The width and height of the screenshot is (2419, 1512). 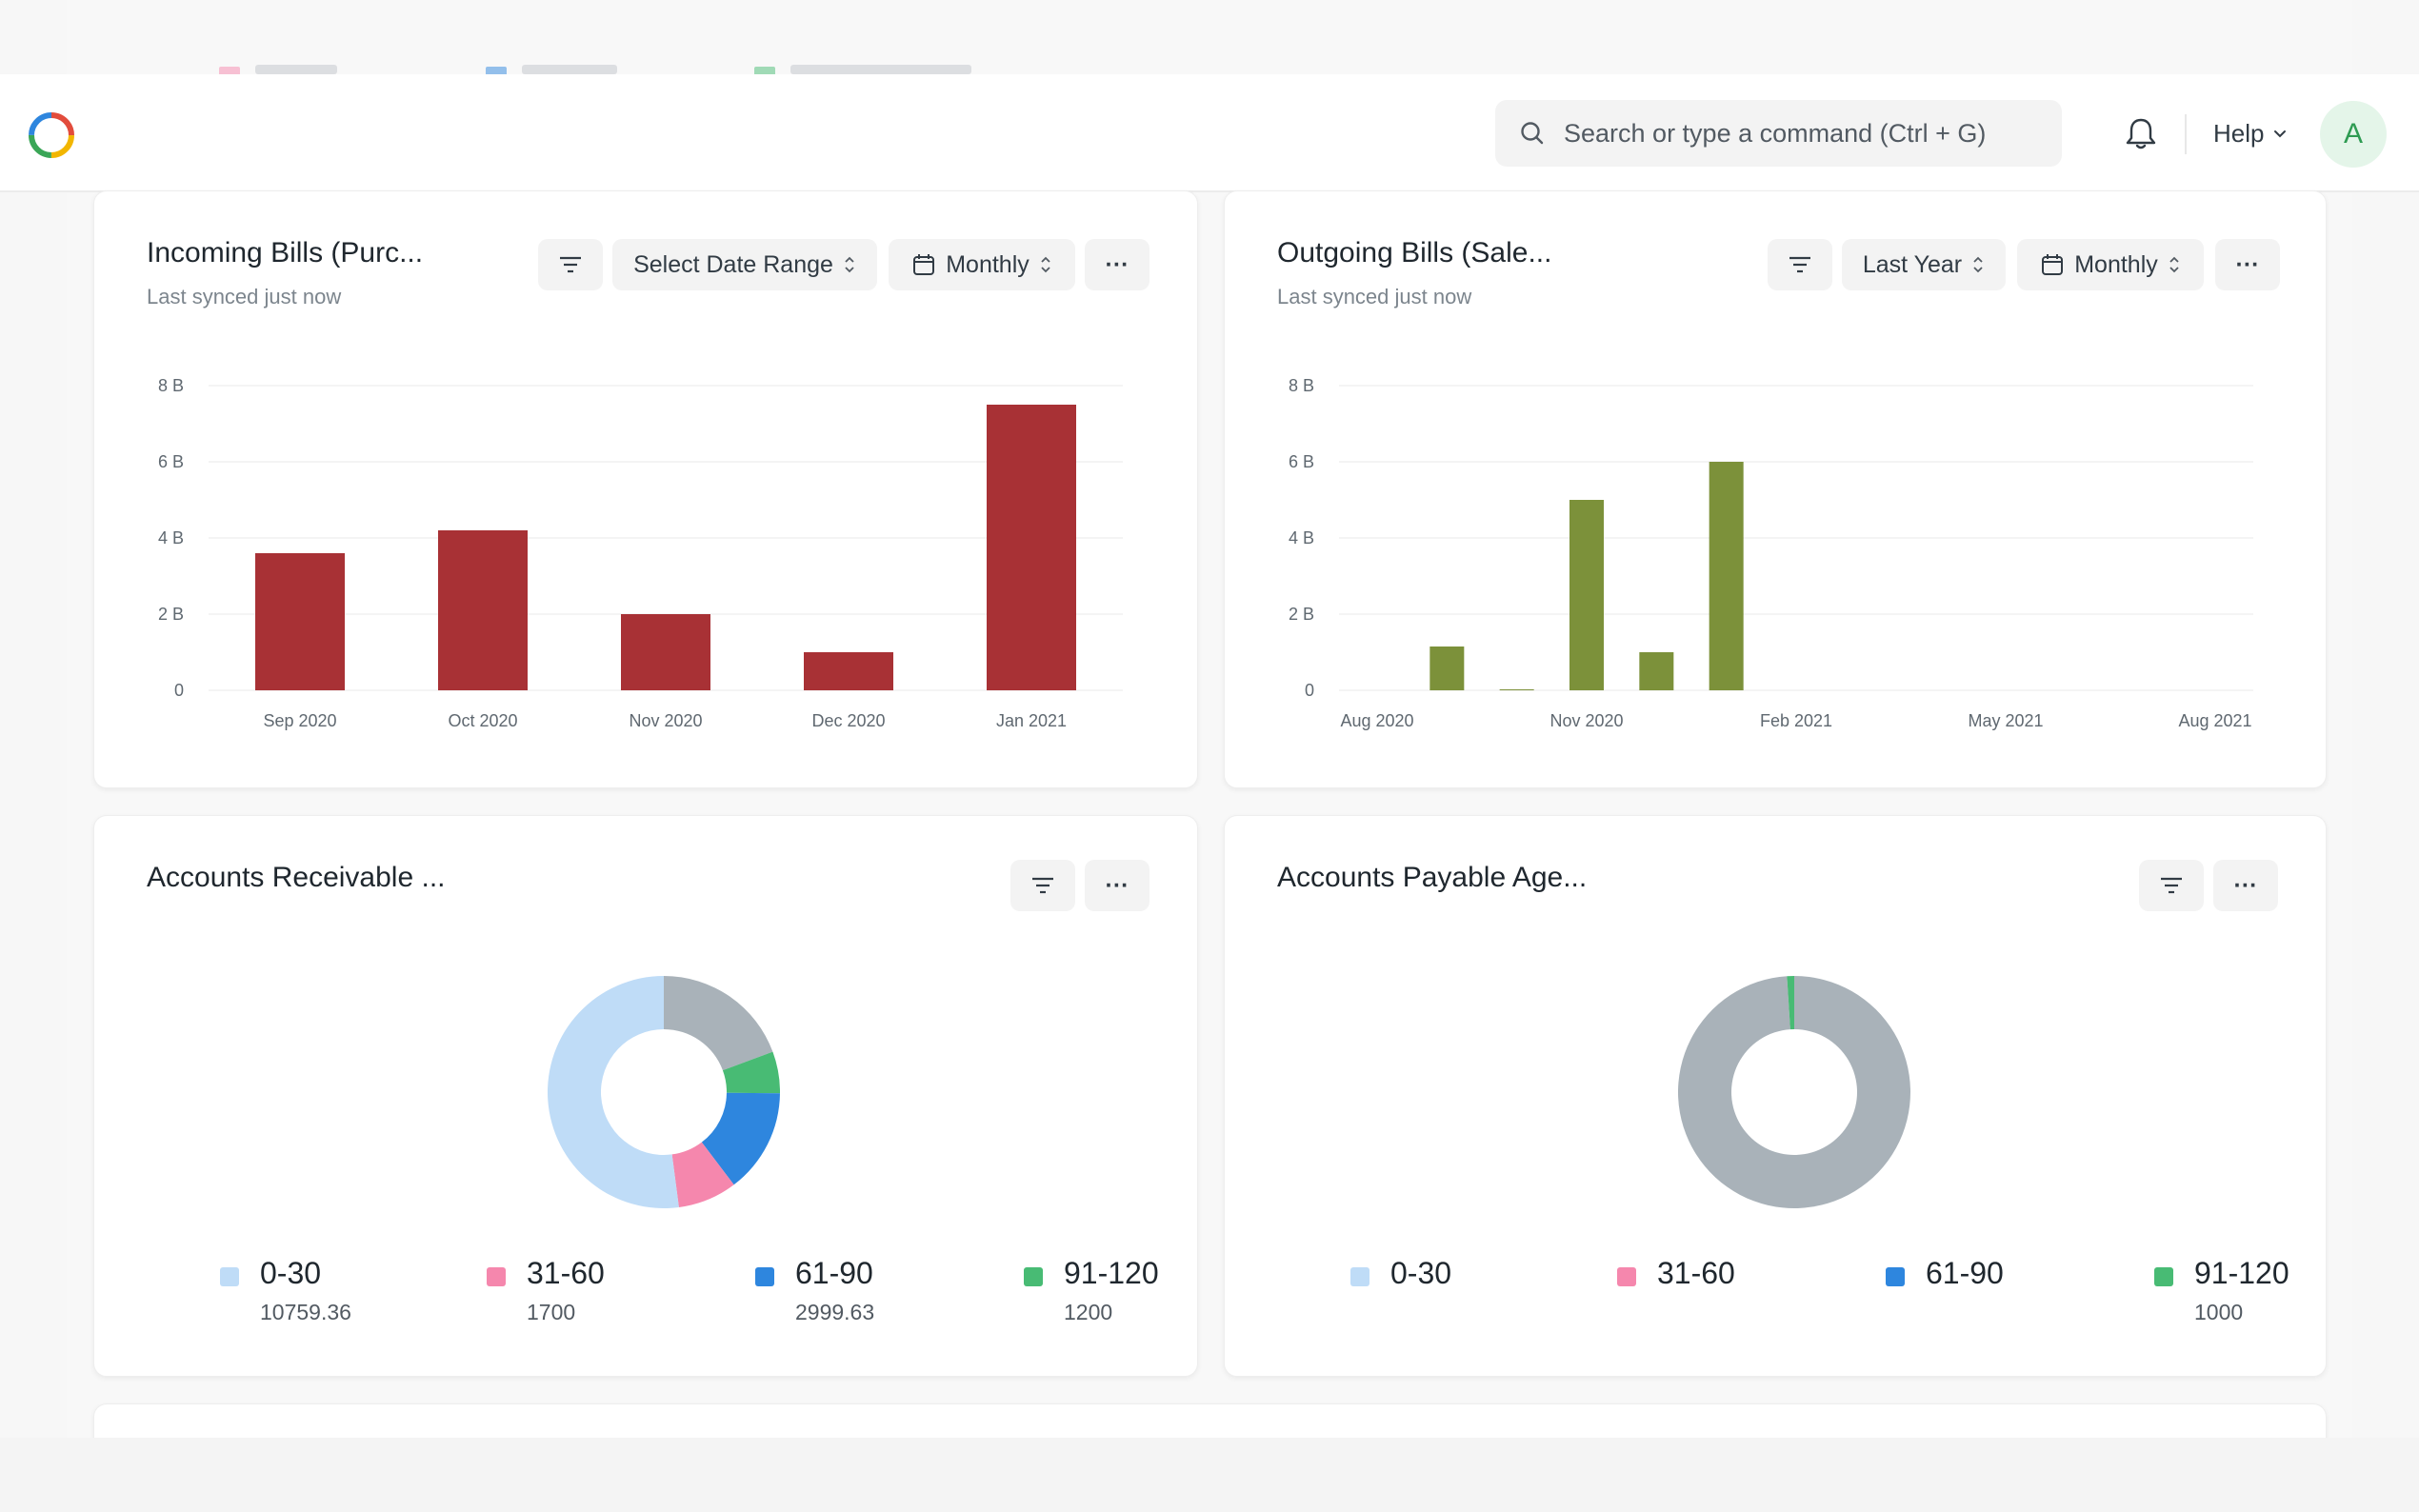 I want to click on legend-value: 2999.63, so click(x=835, y=1312).